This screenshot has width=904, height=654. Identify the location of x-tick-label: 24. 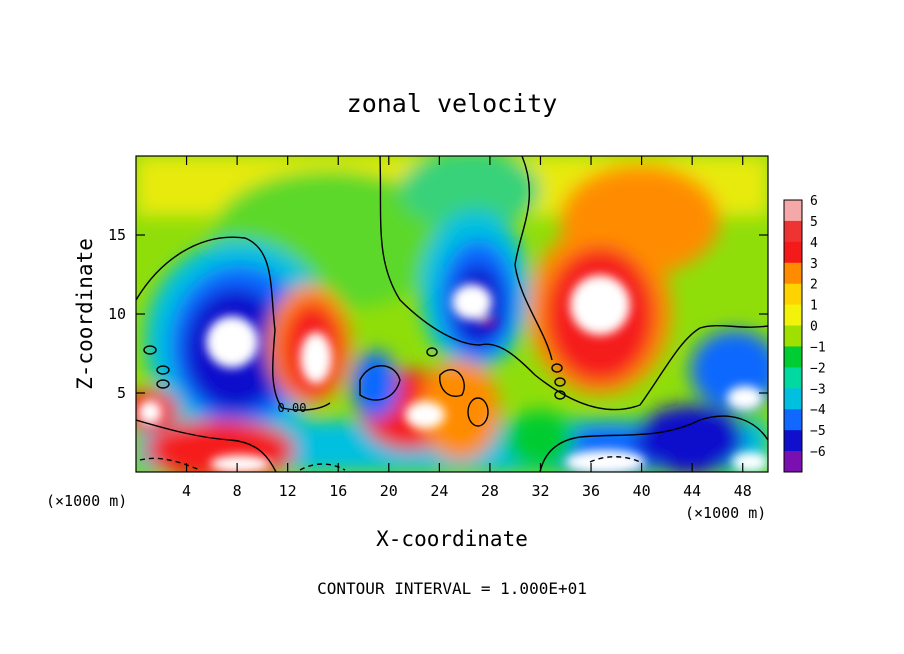
(439, 491).